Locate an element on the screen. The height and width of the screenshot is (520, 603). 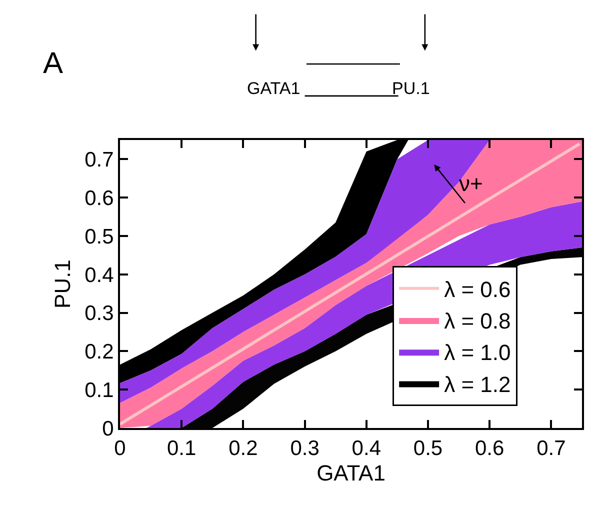
y-tick-label: 0.1 is located at coordinates (99, 390).